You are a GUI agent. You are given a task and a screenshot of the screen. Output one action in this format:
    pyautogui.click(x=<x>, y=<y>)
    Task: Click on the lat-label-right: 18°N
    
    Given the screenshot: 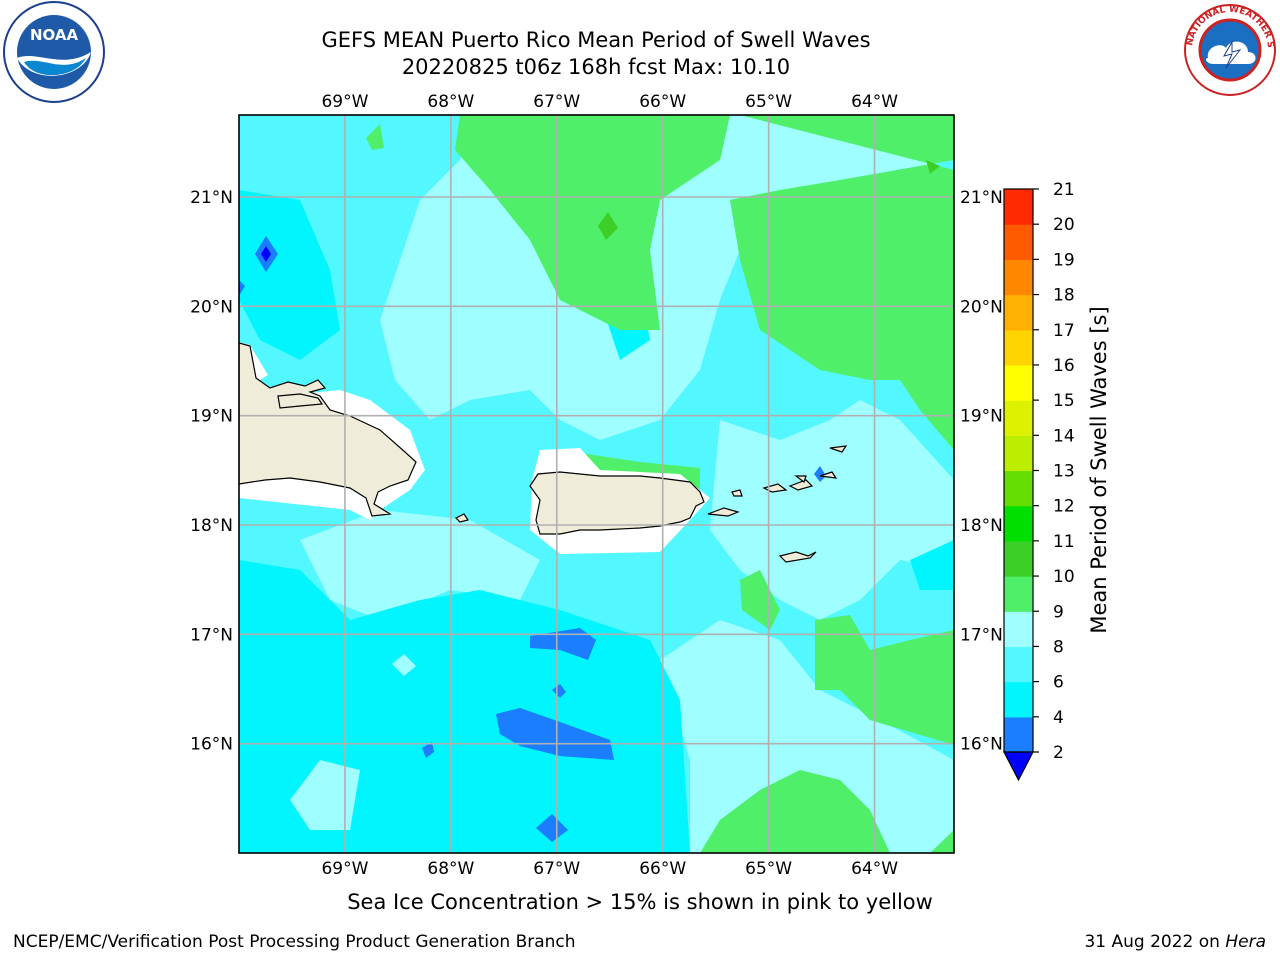 What is the action you would take?
    pyautogui.click(x=981, y=526)
    